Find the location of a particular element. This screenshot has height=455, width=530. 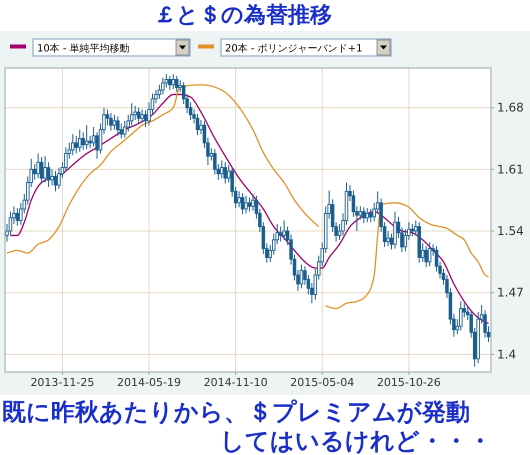

y-tick-label: 1.61 is located at coordinates (510, 169).